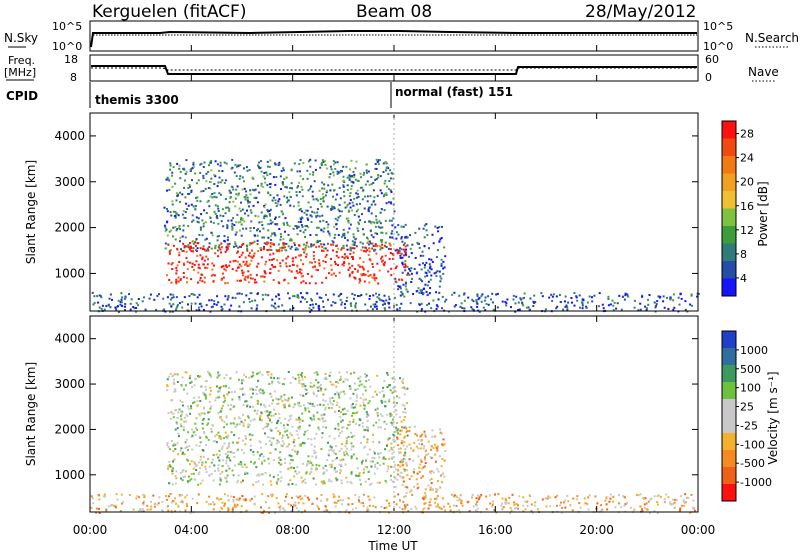  Describe the element at coordinates (747, 158) in the screenshot. I see `power-colorbar-tick-6: 24` at that location.